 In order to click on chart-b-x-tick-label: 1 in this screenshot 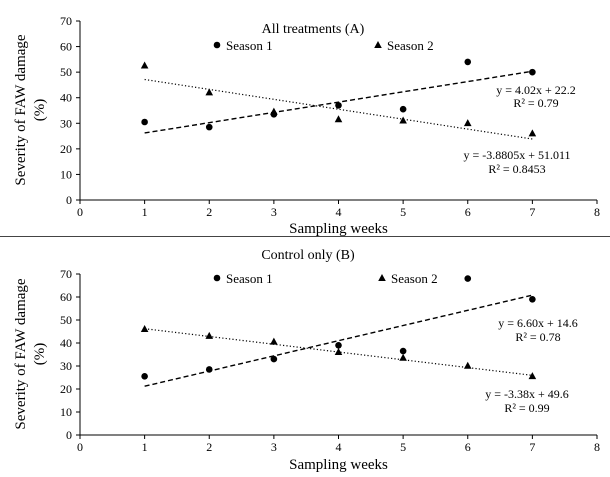, I will do `click(145, 447)`.